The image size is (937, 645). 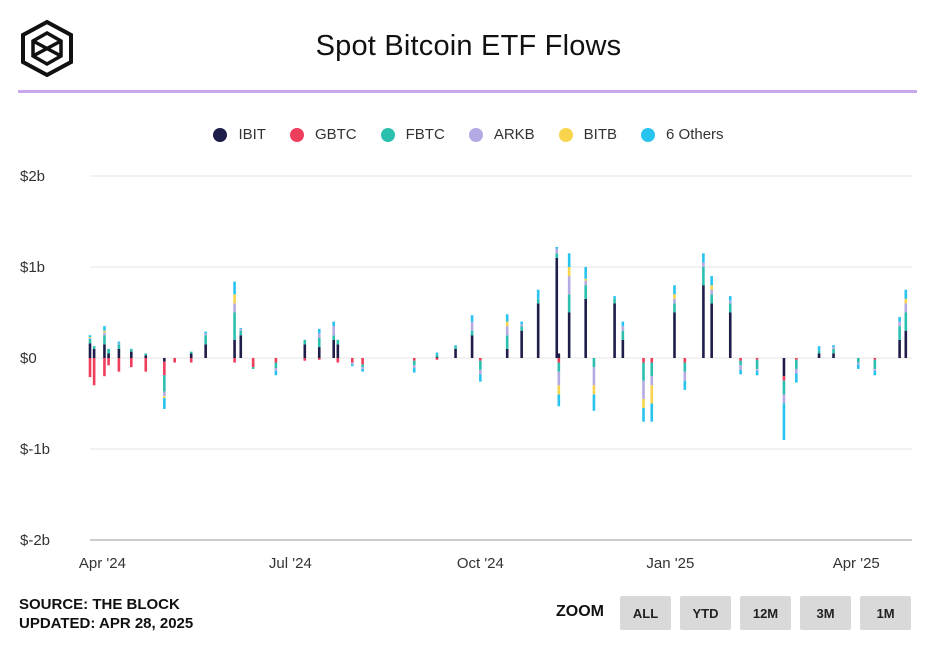 I want to click on y-tick-label: $1b, so click(x=32, y=267).